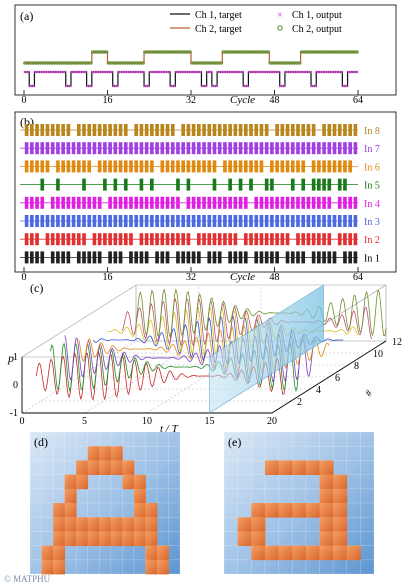 Image resolution: width=403 pixels, height=586 pixels. I want to click on panel-c-ylabel: p, so click(10, 358).